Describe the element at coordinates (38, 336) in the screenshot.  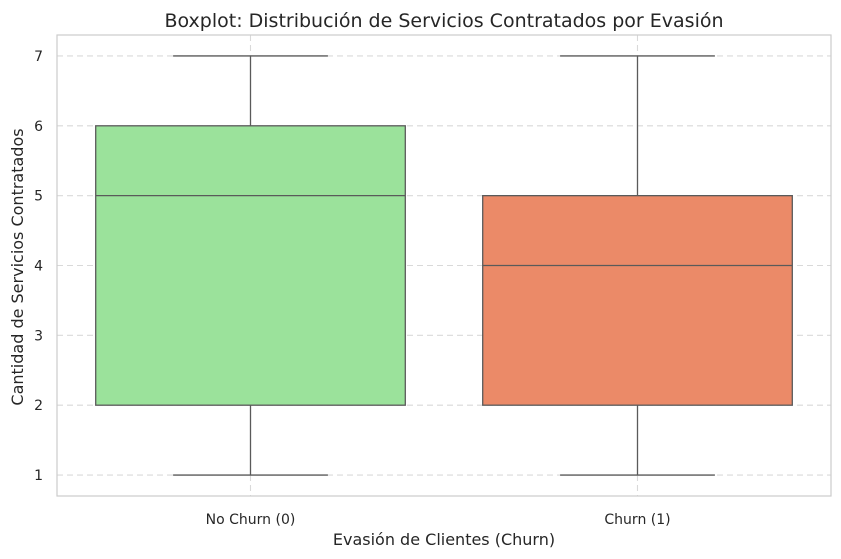
I see `y-tick-label: 3` at that location.